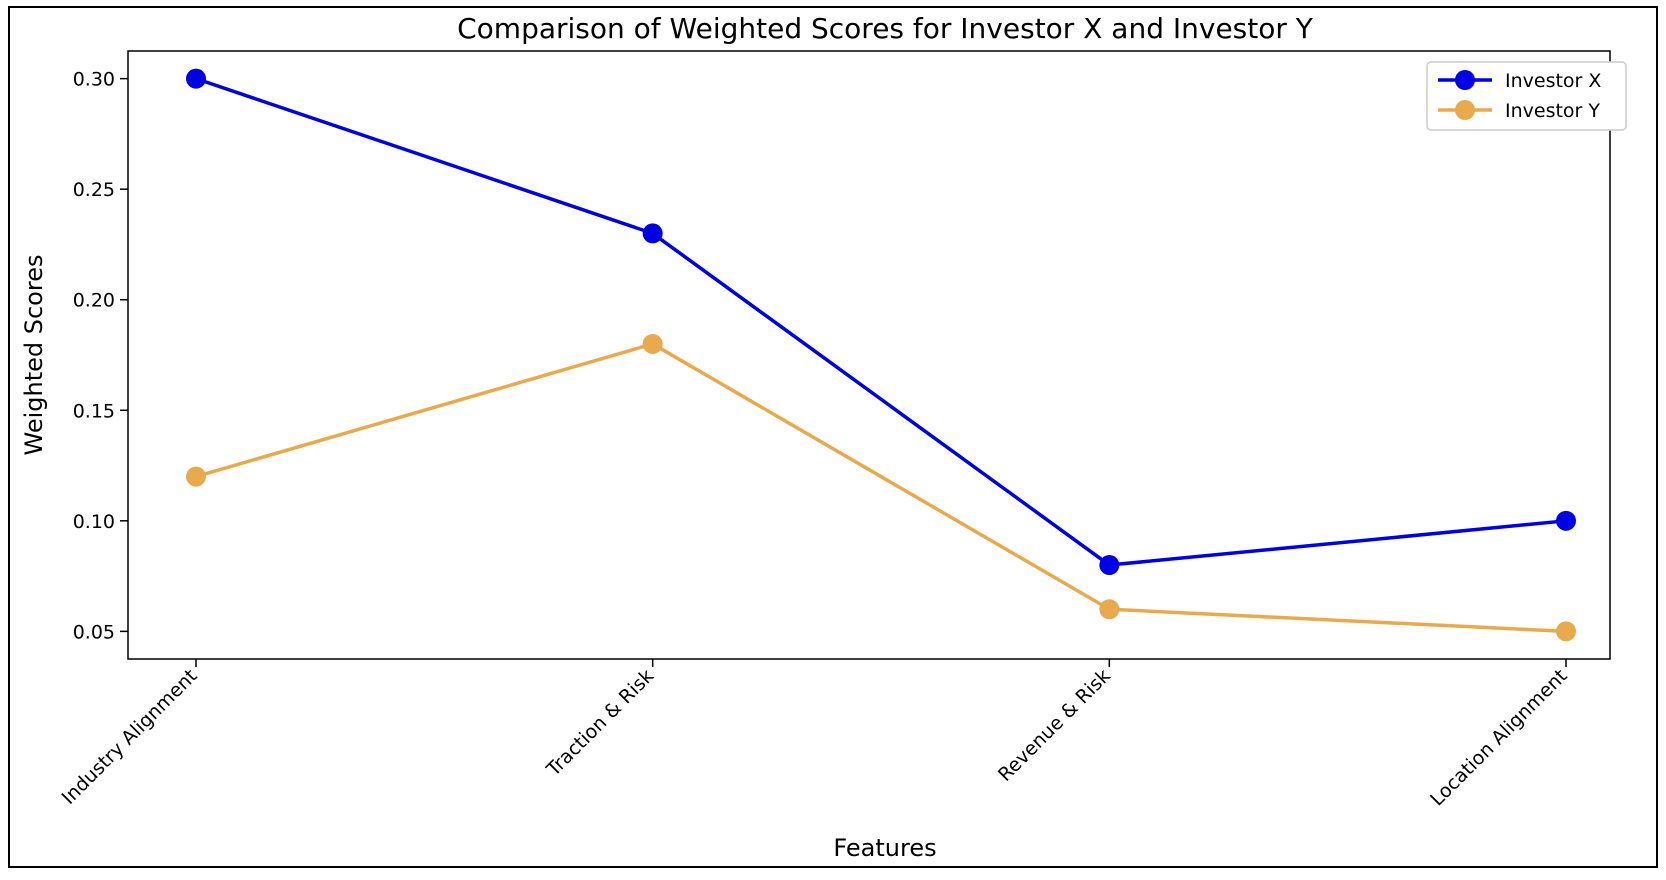 The height and width of the screenshot is (880, 1666). I want to click on y-tick-label: 0.30, so click(94, 80).